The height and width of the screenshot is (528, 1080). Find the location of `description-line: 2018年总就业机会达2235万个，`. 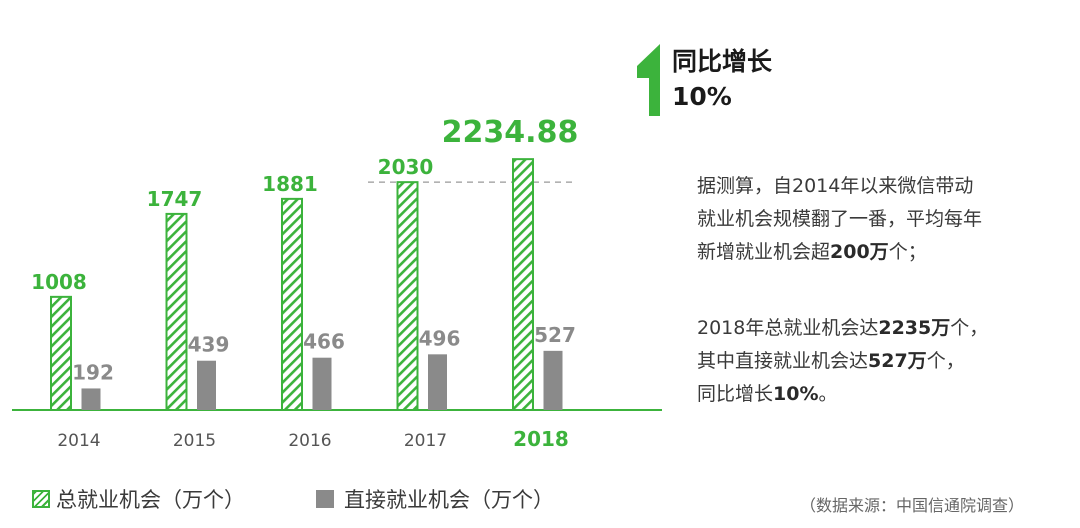

description-line: 2018年总就业机会达2235万个， is located at coordinates (843, 328).